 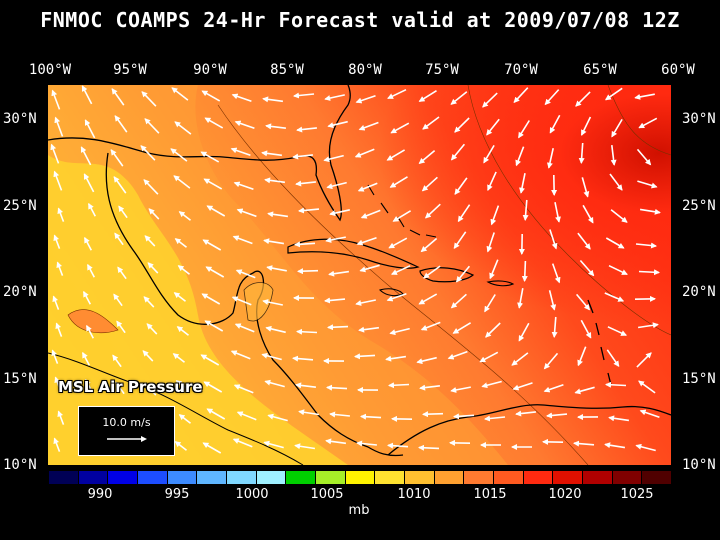 What do you see at coordinates (490, 494) in the screenshot?
I see `colorbar-tick-label: 1015` at bounding box center [490, 494].